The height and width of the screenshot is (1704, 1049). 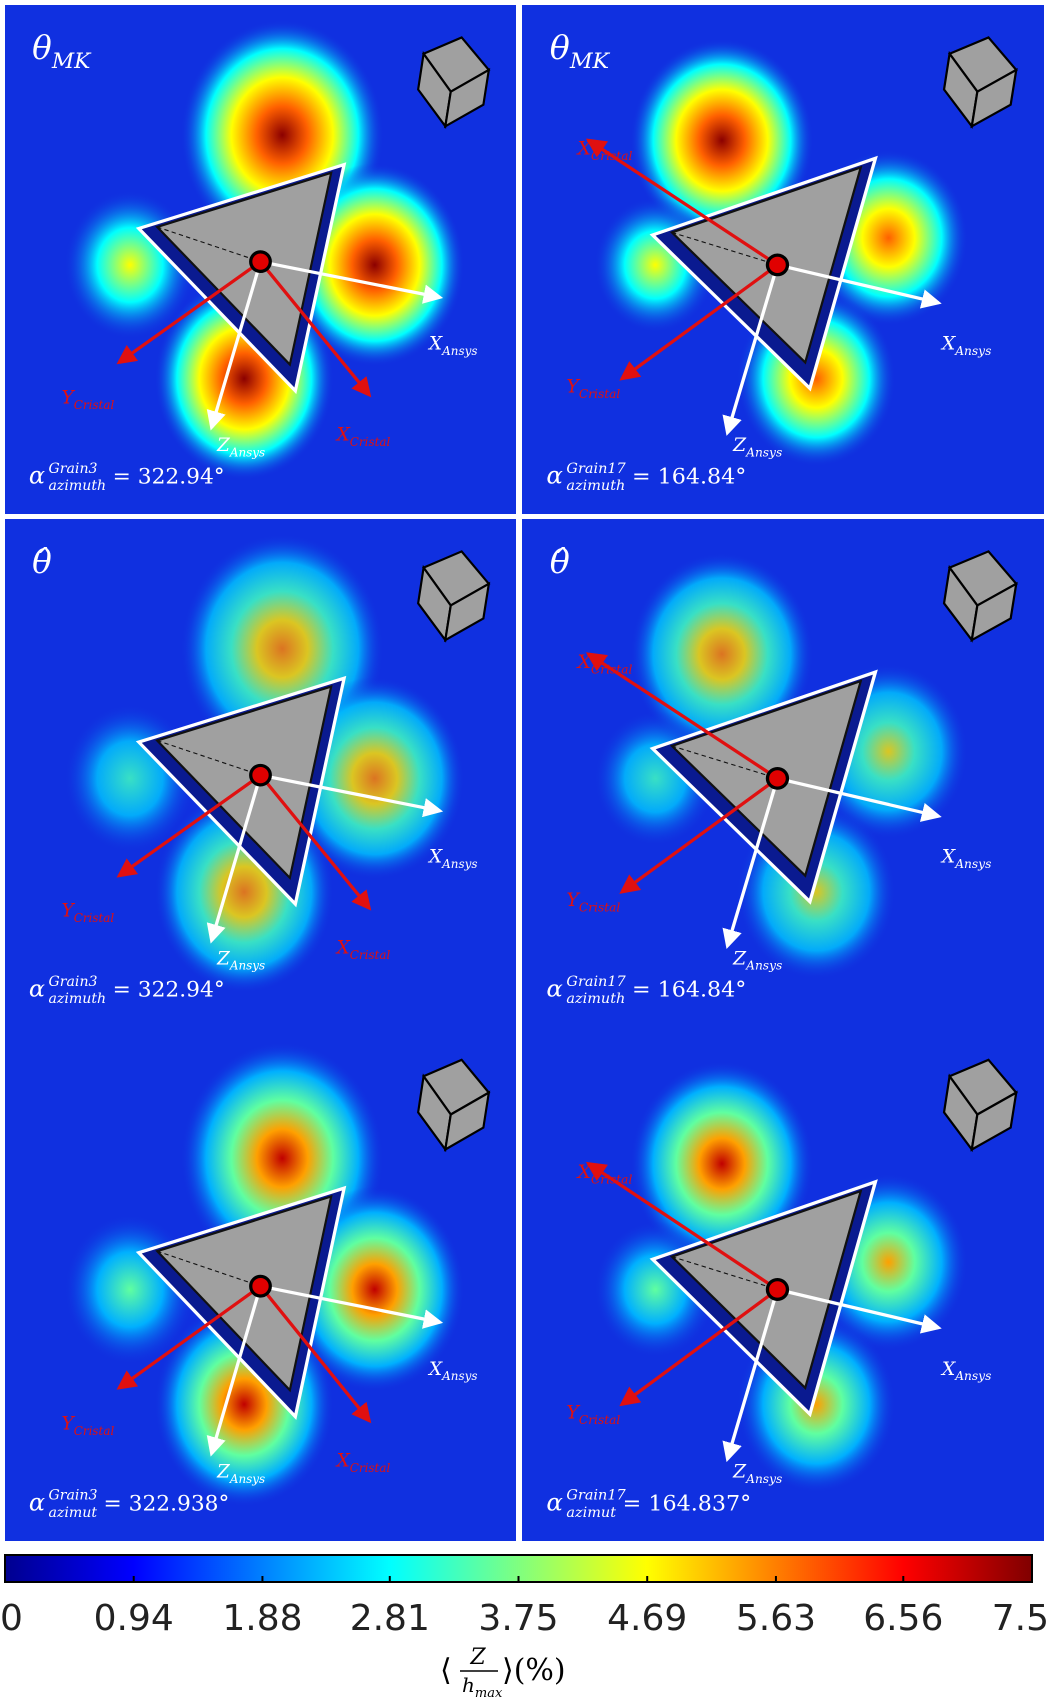 I want to click on alpha-label-part: = 164.837°, so click(x=687, y=1504).